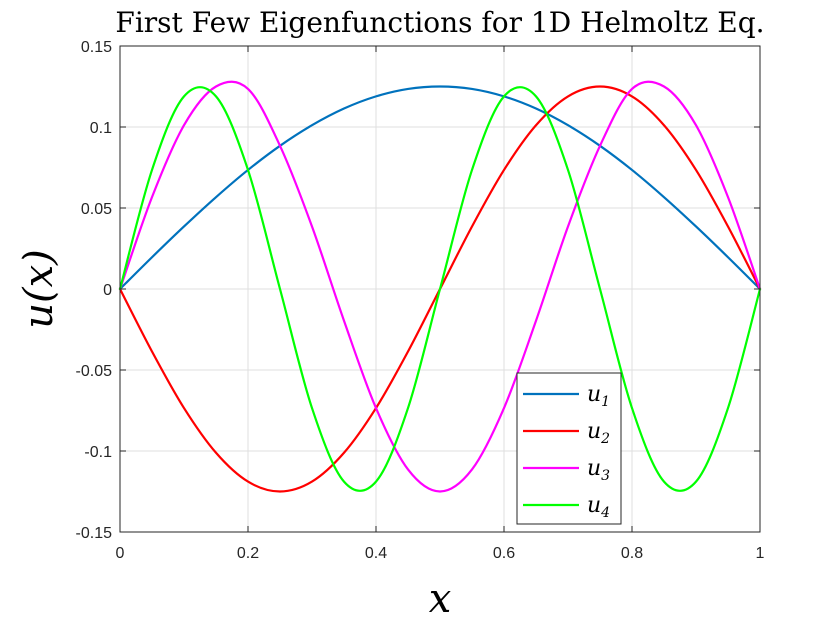 The height and width of the screenshot is (630, 840). What do you see at coordinates (440, 599) in the screenshot?
I see `x-axis-label: x` at bounding box center [440, 599].